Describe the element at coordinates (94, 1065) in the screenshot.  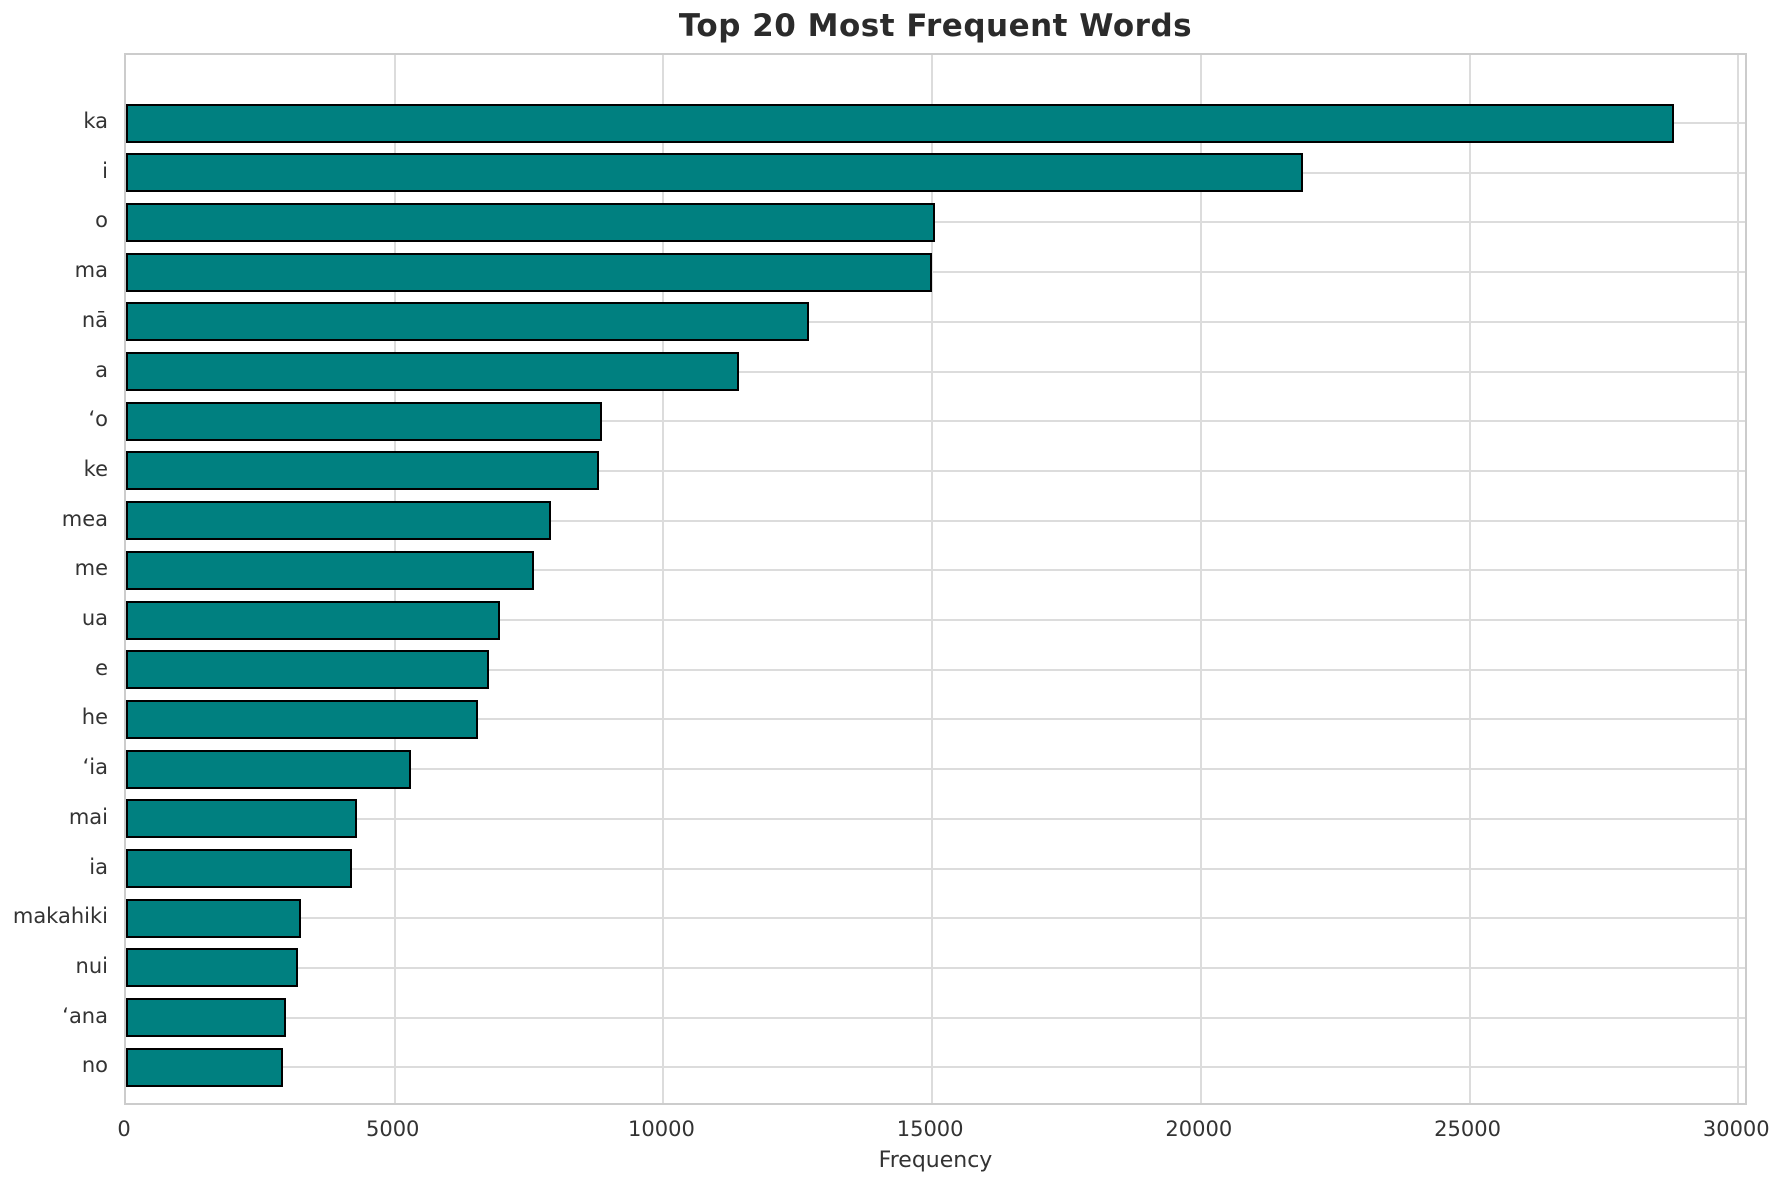
I see `ytick-label-no: no` at that location.